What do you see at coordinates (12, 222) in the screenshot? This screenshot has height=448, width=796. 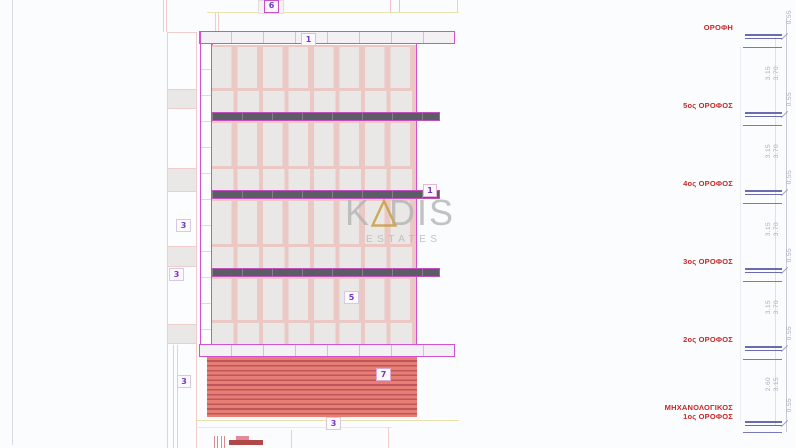 I see `page-border-line` at bounding box center [12, 222].